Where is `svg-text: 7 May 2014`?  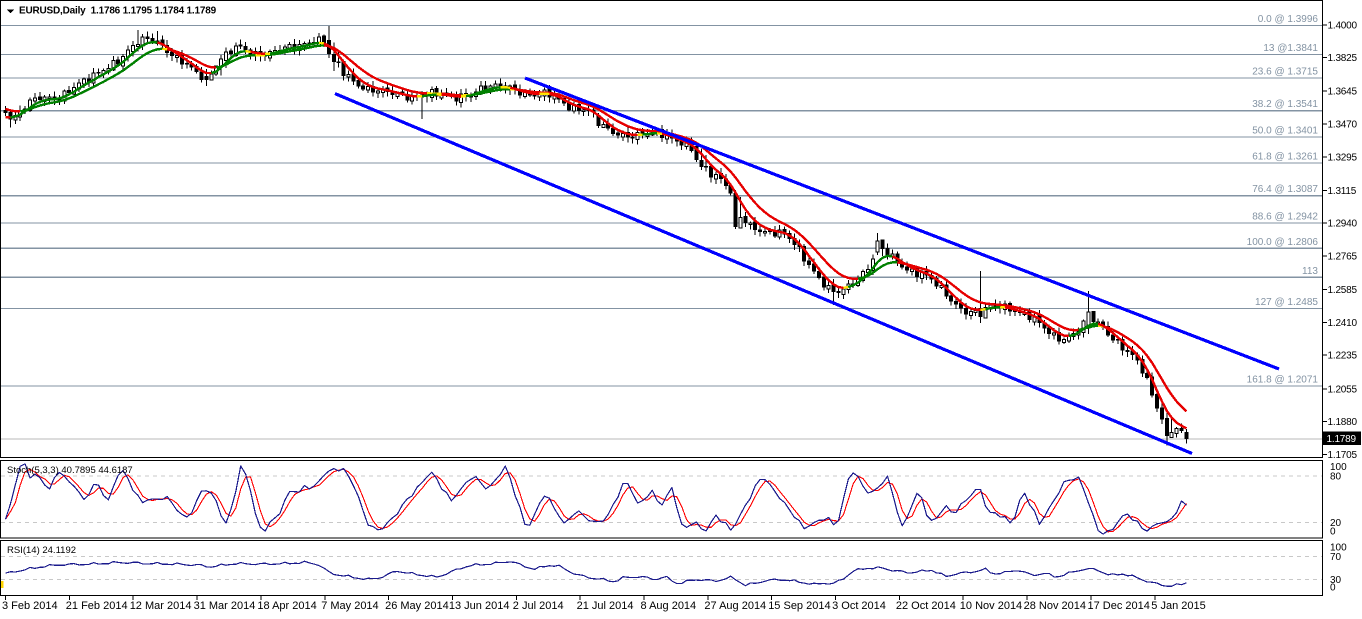 svg-text: 7 May 2014 is located at coordinates (349, 606).